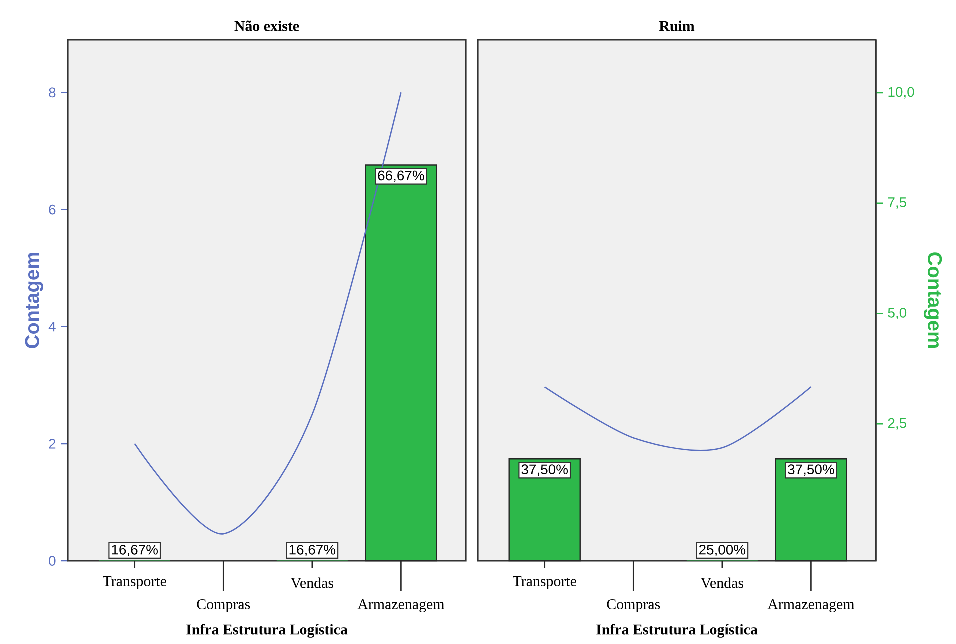  Describe the element at coordinates (52, 93) in the screenshot. I see `y-tick-label: 8` at that location.